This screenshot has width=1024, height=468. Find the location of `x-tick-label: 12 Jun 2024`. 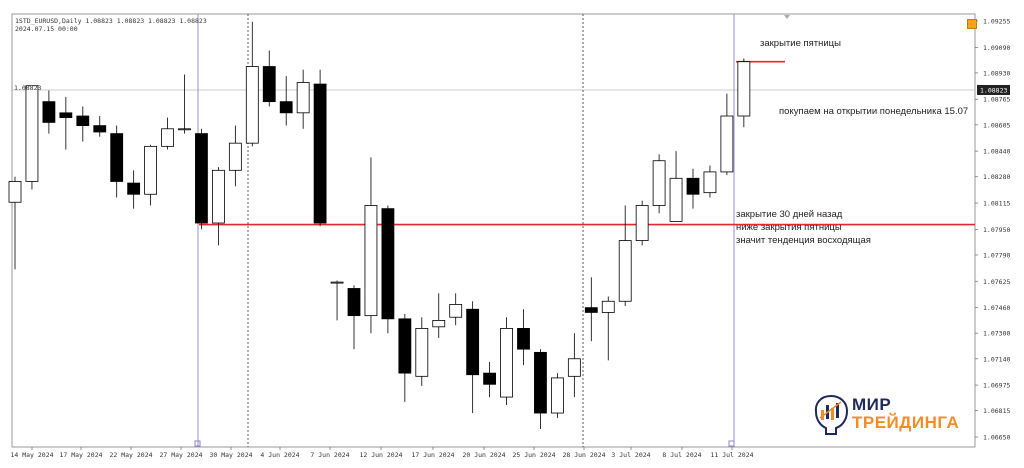

x-tick-label: 12 Jun 2024 is located at coordinates (380, 455).